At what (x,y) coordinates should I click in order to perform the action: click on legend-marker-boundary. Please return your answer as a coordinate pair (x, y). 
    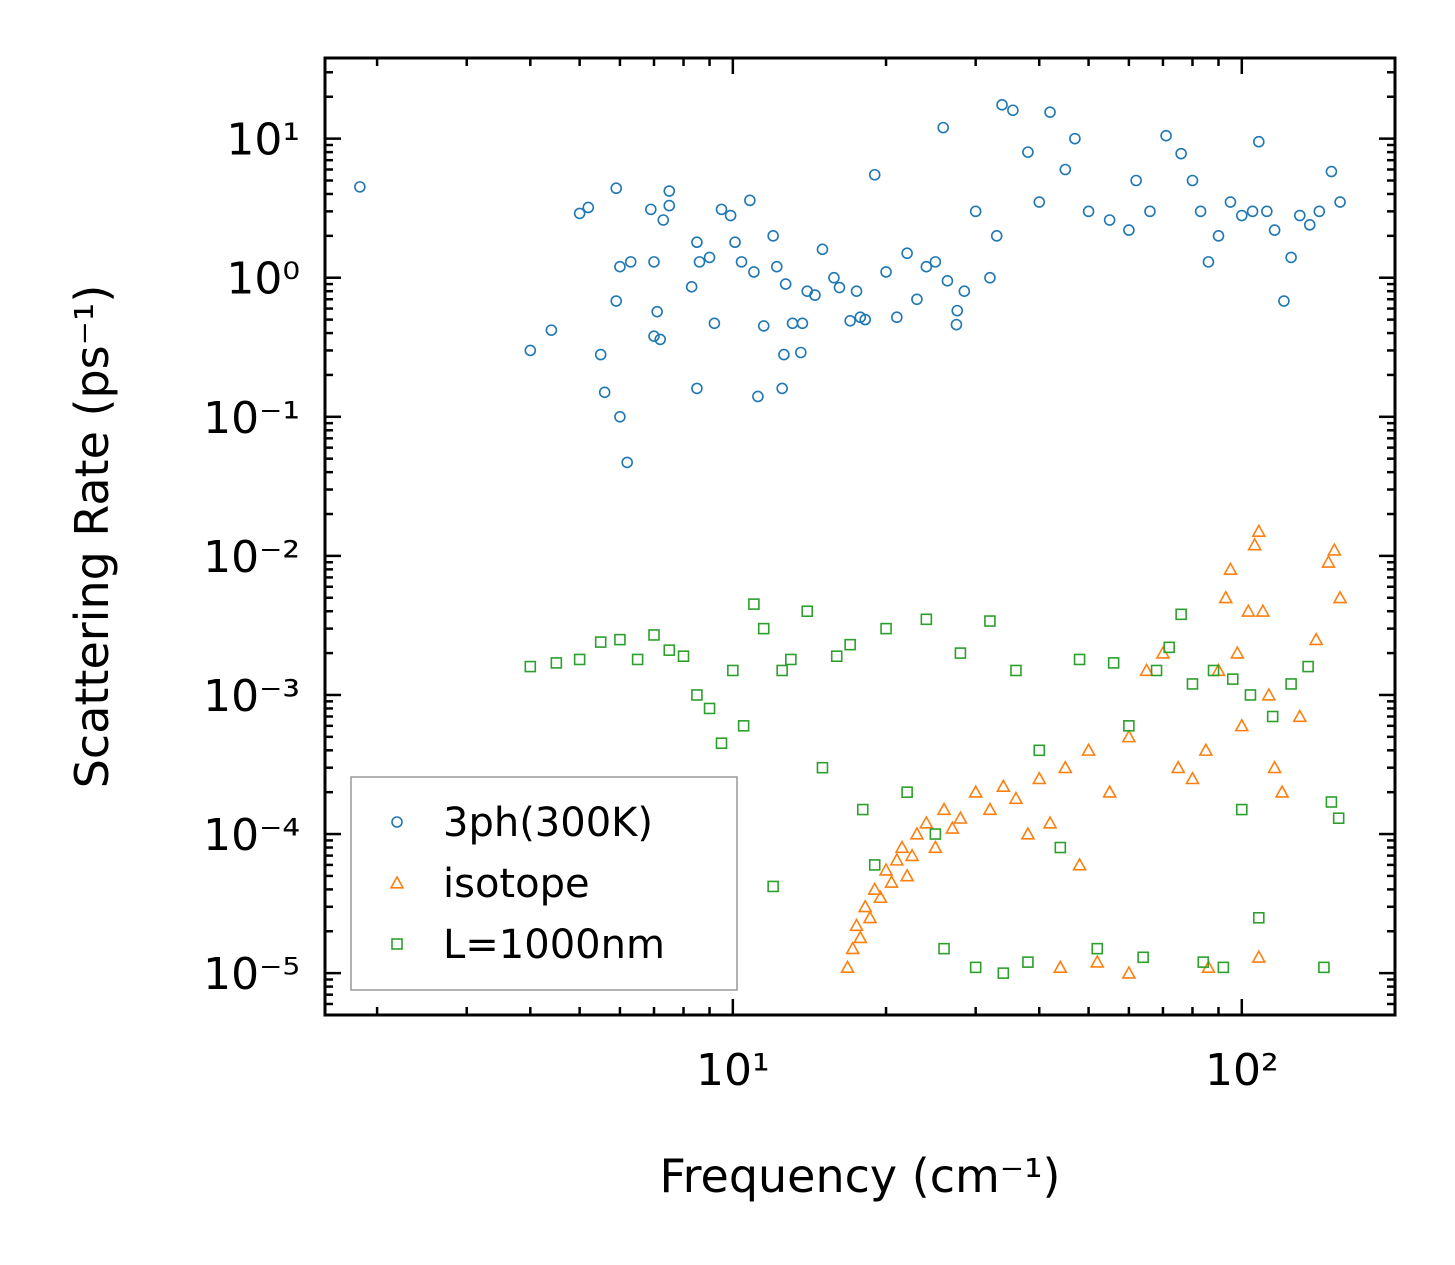
    Looking at the image, I should click on (397, 944).